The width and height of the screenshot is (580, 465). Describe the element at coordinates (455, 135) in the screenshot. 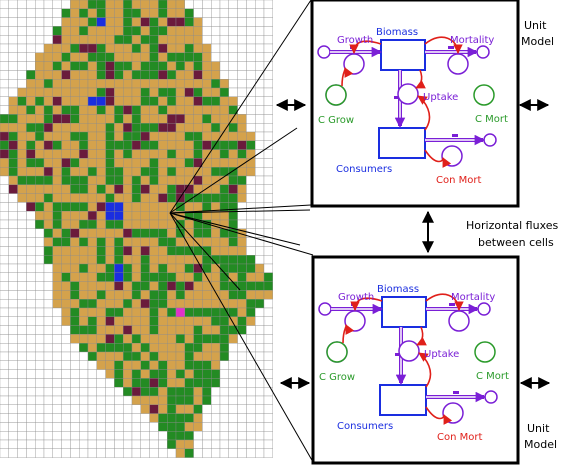

I see `valve-icon` at that location.